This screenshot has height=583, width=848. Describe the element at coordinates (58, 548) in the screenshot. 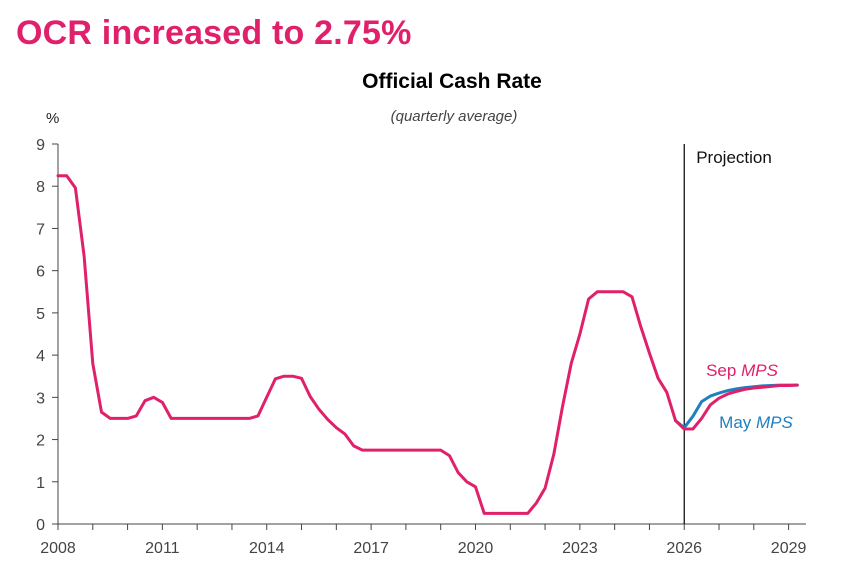

I see `x-tick-label: 2008` at that location.